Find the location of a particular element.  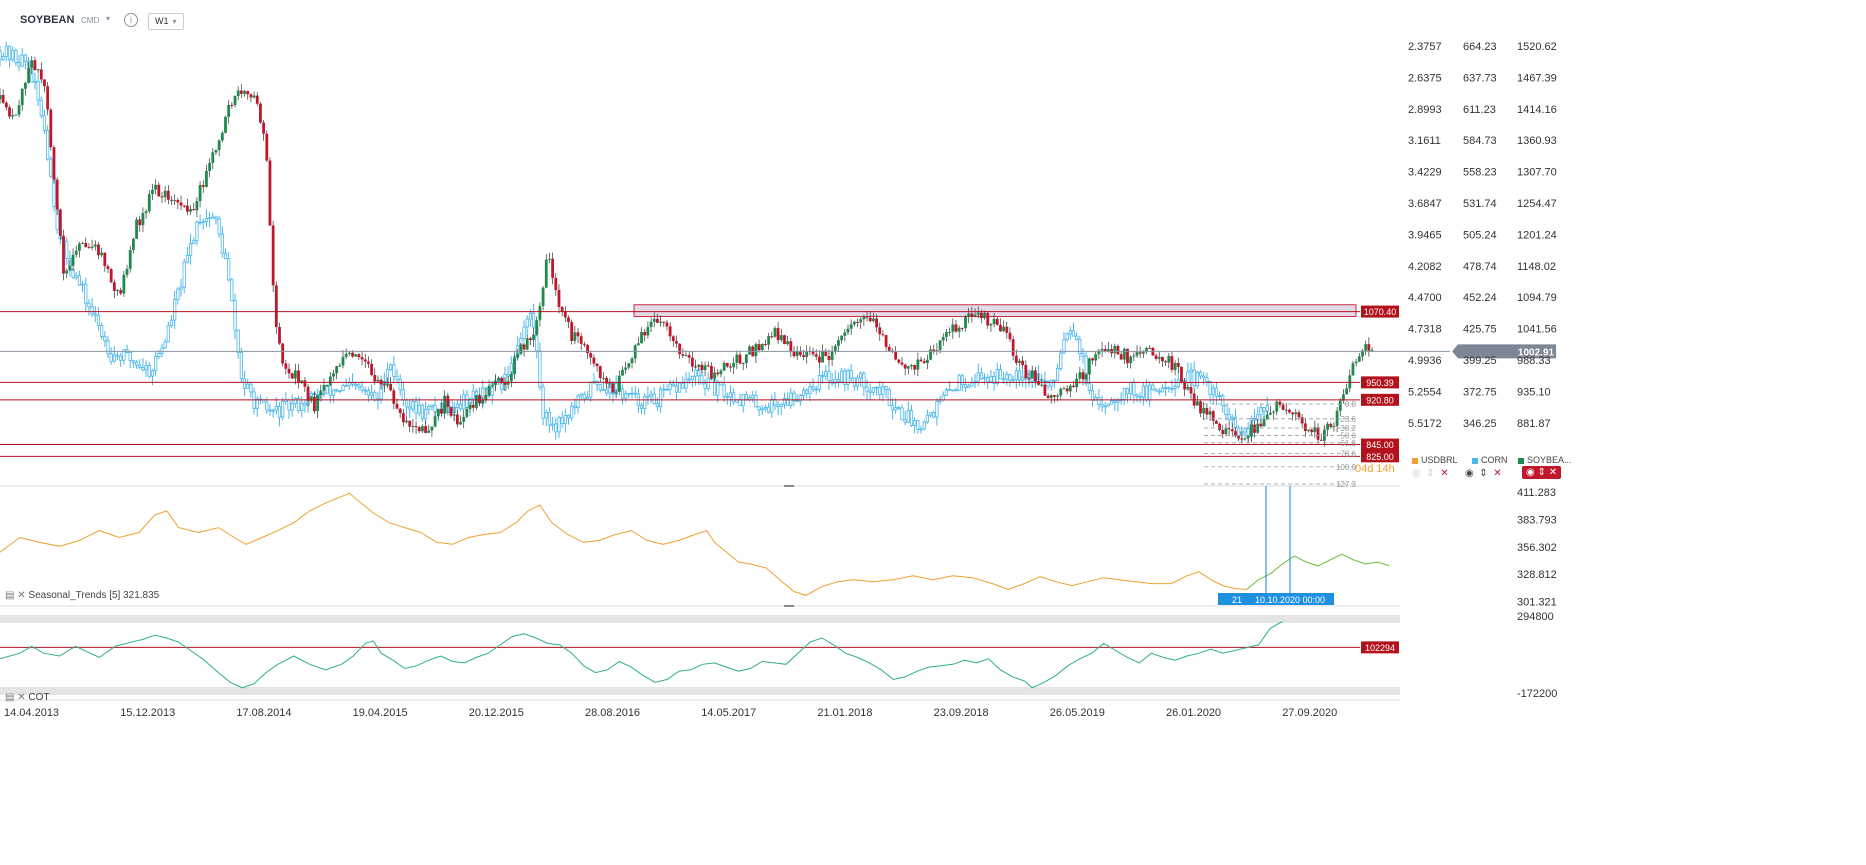

soybean-controls: ◉ ⇕ ✕ is located at coordinates (1542, 472).